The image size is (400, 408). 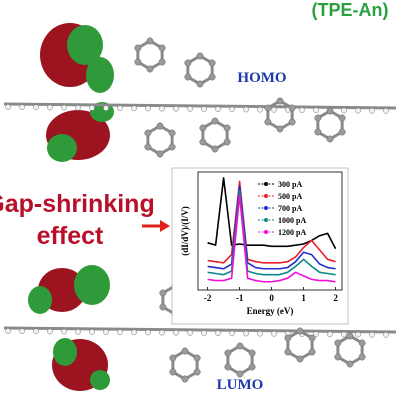 What do you see at coordinates (292, 232) in the screenshot?
I see `legend-label: 1200 pA` at bounding box center [292, 232].